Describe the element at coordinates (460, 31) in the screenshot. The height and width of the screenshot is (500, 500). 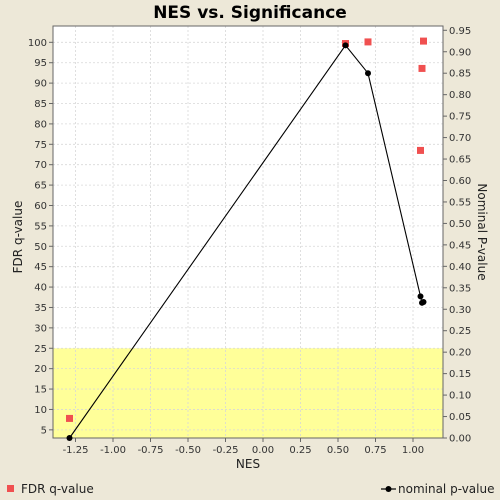
I see `y-right-tick-label: 0.95` at that location.